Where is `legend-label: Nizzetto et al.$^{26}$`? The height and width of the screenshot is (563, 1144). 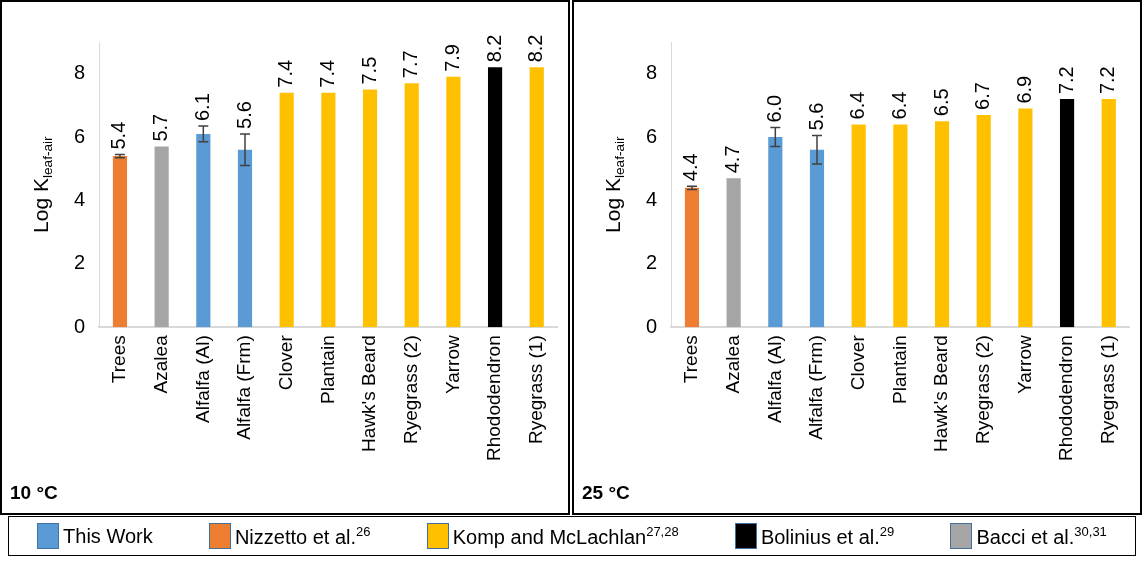
legend-label: Nizzetto et al.$^{26}$ is located at coordinates (302, 536).